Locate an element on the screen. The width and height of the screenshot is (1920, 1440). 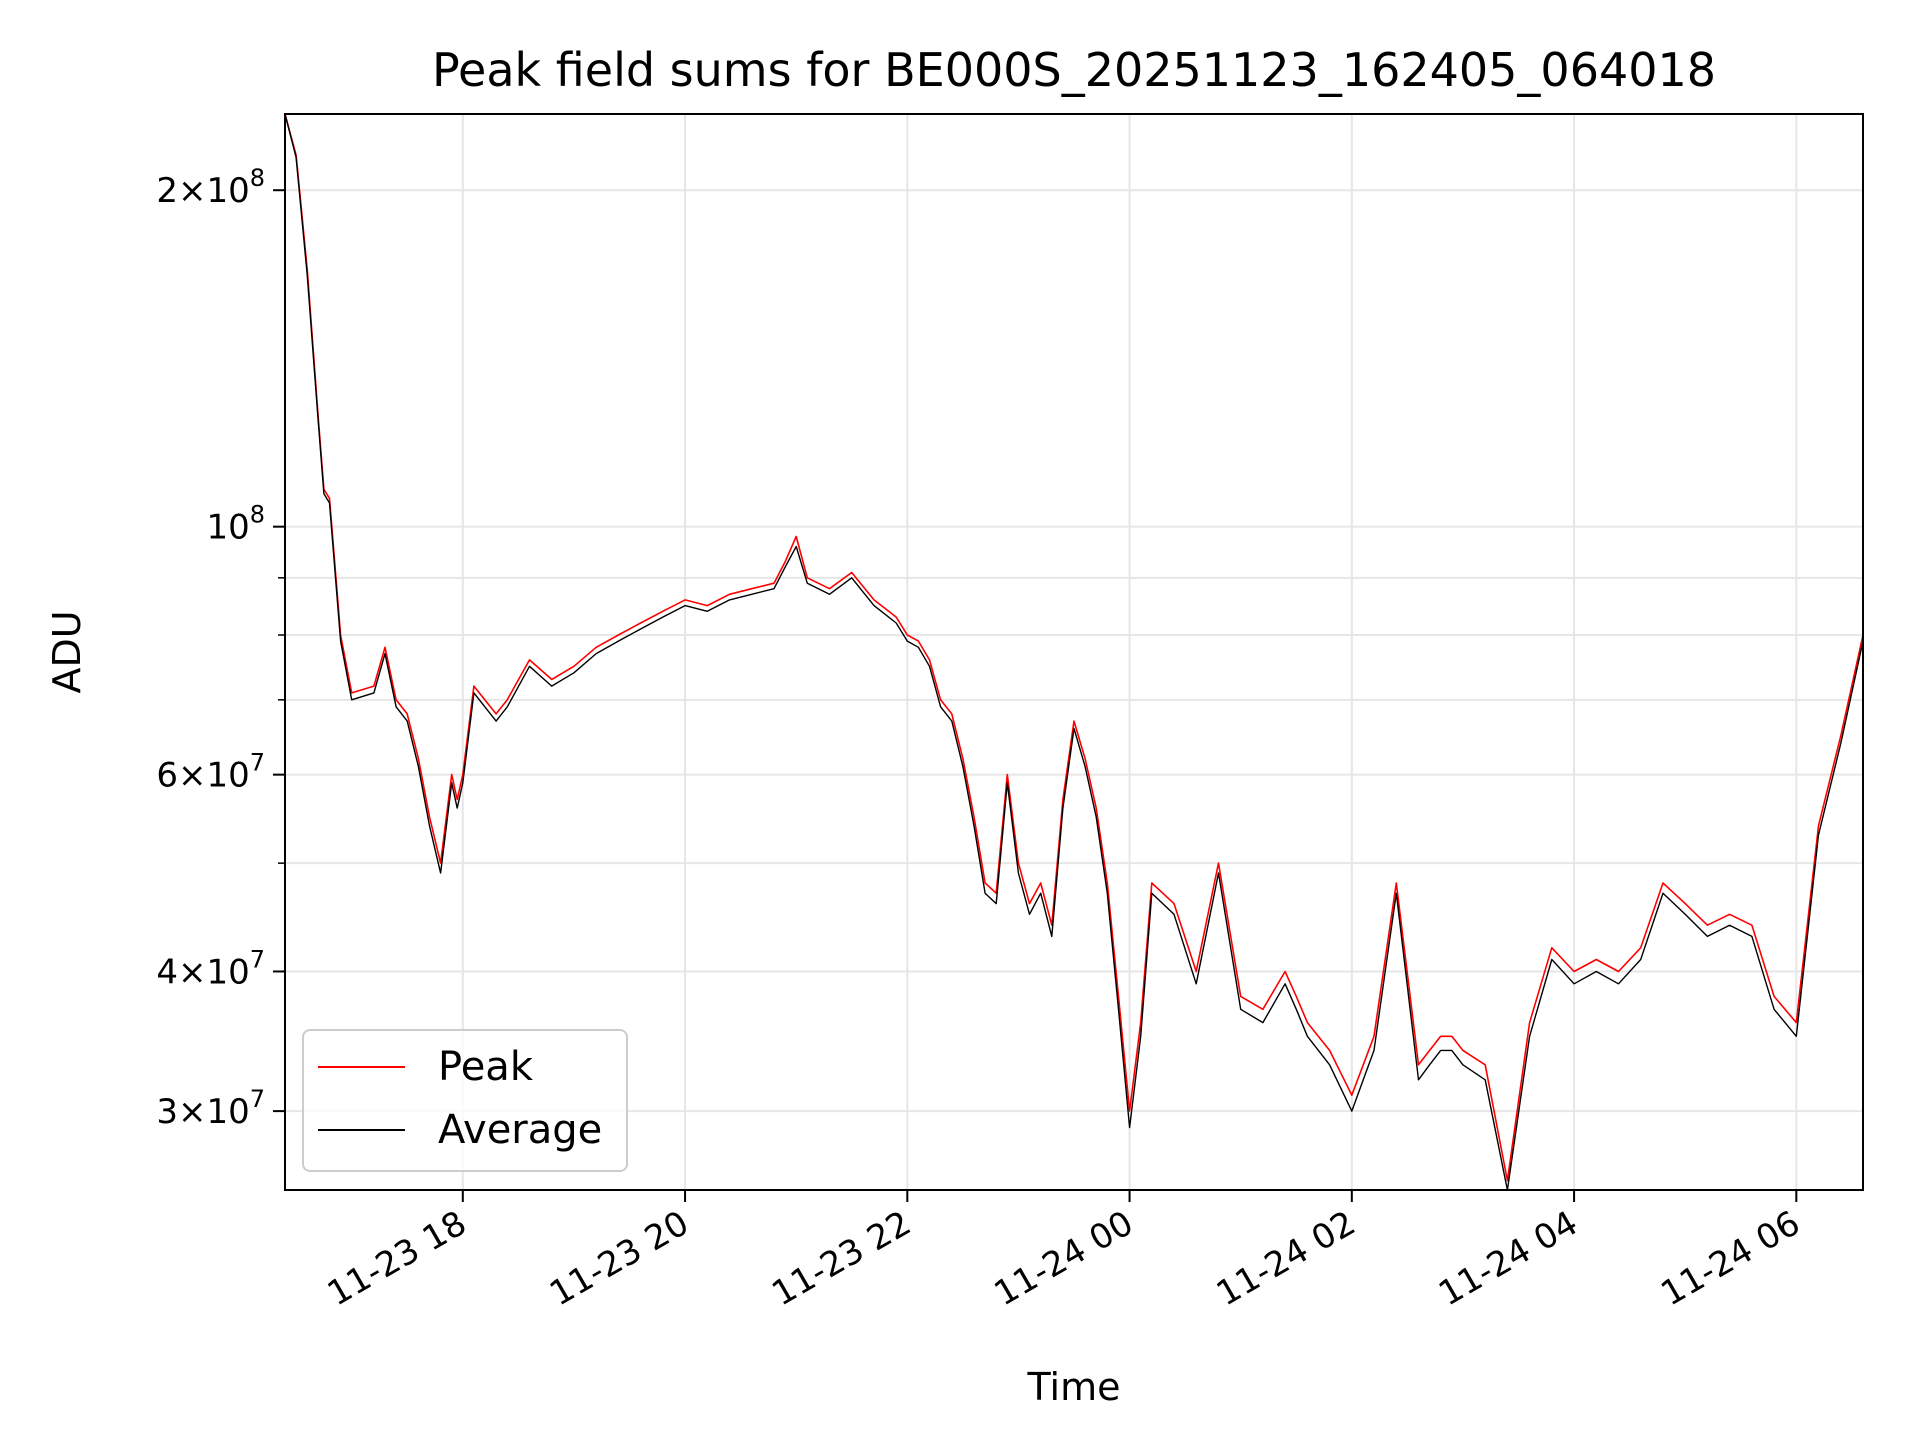
legend-box is located at coordinates (465, 1100).